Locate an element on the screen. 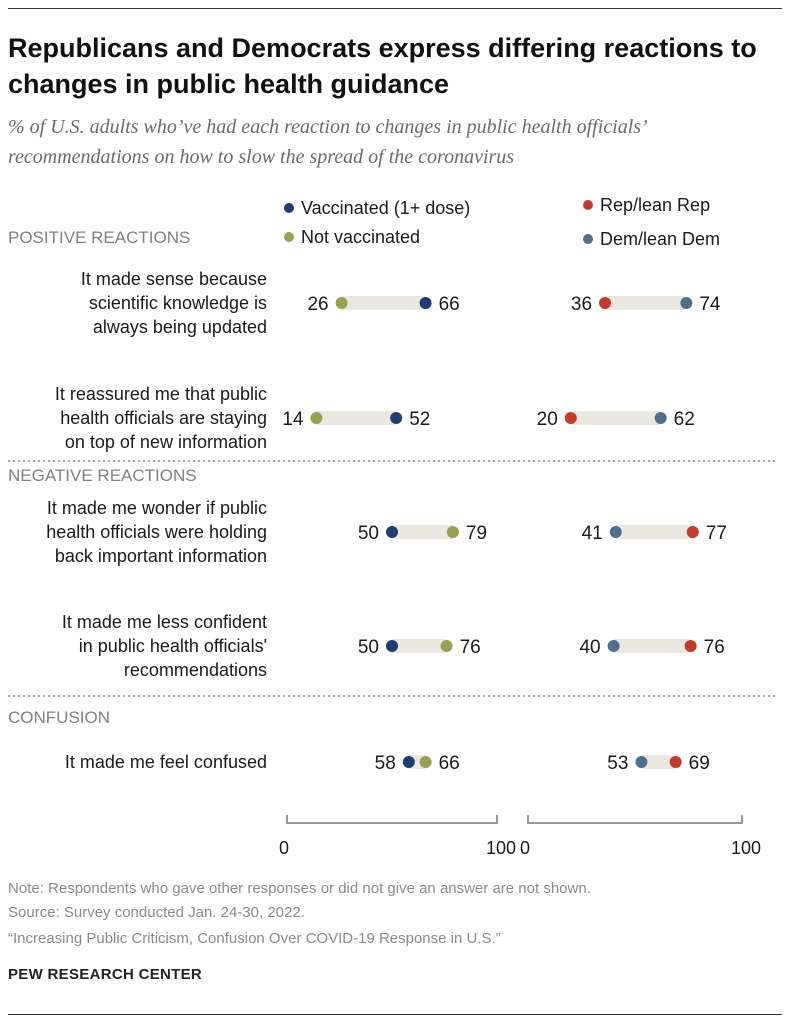 This screenshot has width=790, height=1023. value-label-dem: 41 is located at coordinates (592, 533).